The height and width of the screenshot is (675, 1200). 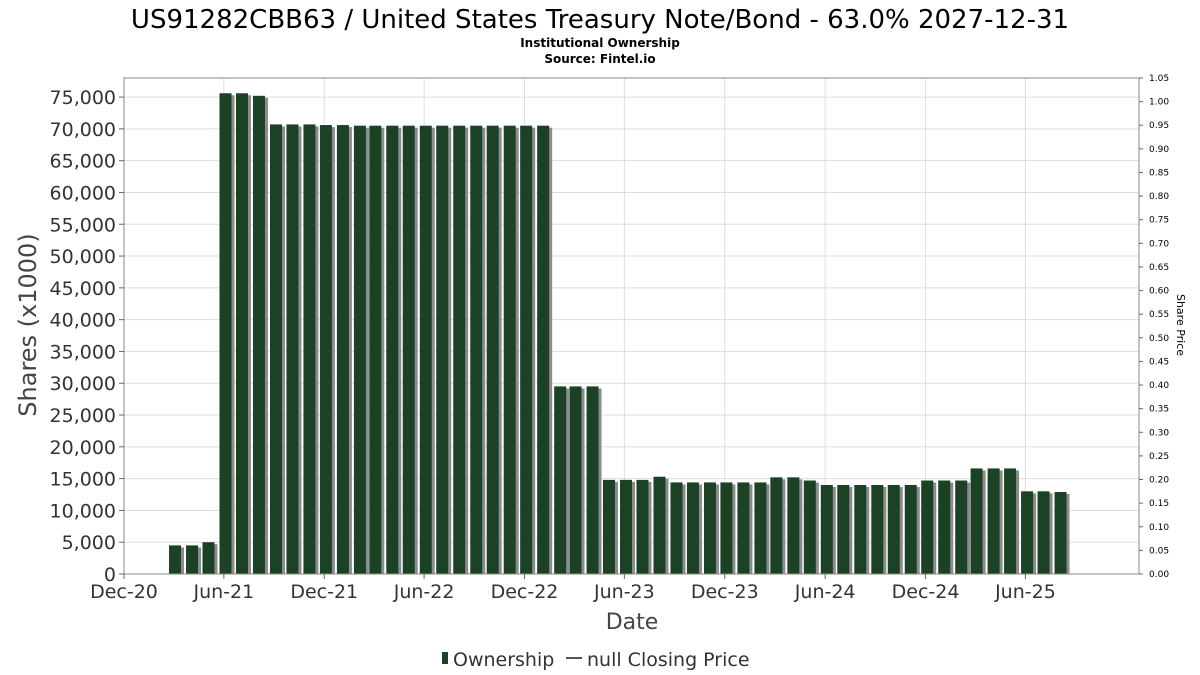 What do you see at coordinates (89, 543) in the screenshot?
I see `y-tick-label: 5,000` at bounding box center [89, 543].